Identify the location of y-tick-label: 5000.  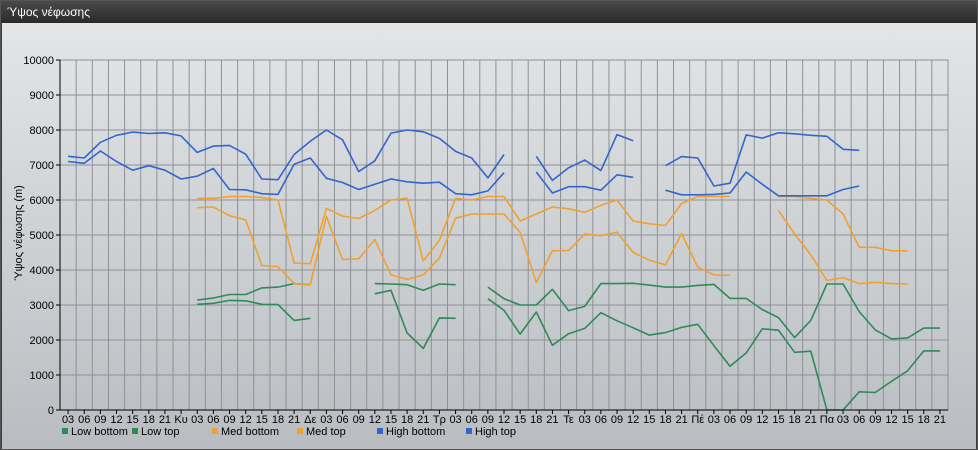
(42, 236).